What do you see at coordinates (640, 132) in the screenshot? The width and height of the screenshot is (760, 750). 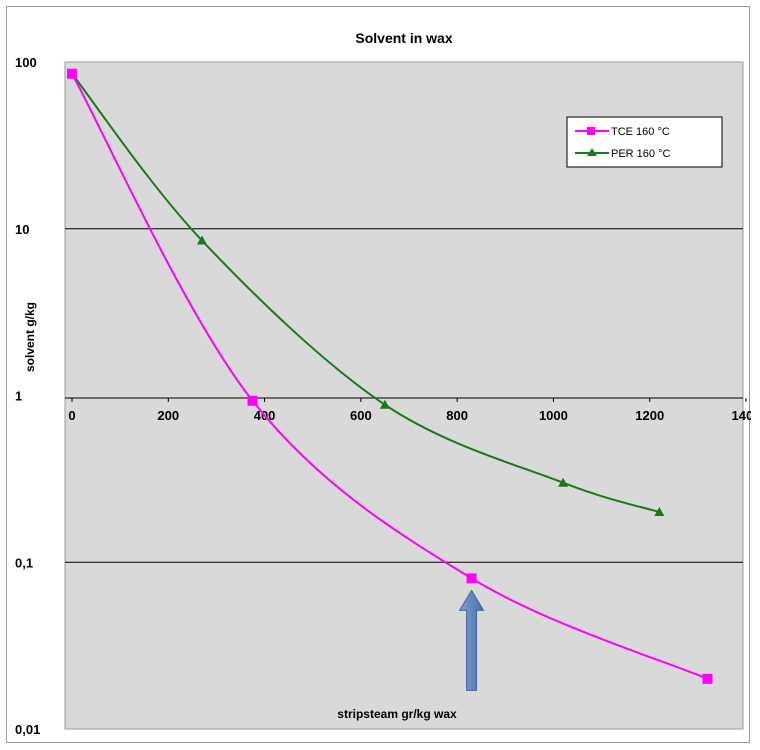 I see `legend-label-0: TCE 160 °C` at bounding box center [640, 132].